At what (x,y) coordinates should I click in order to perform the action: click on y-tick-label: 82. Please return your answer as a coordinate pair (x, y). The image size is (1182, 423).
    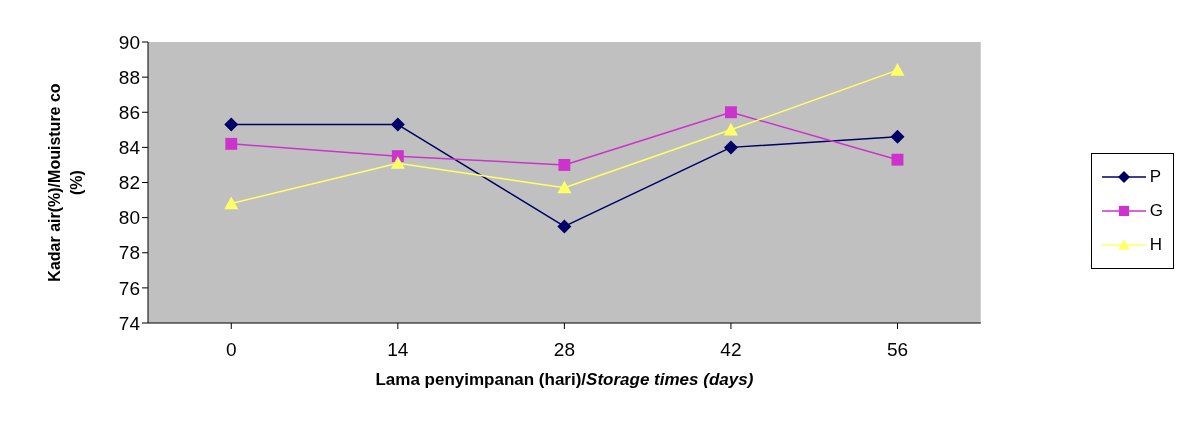
    Looking at the image, I should click on (129, 183).